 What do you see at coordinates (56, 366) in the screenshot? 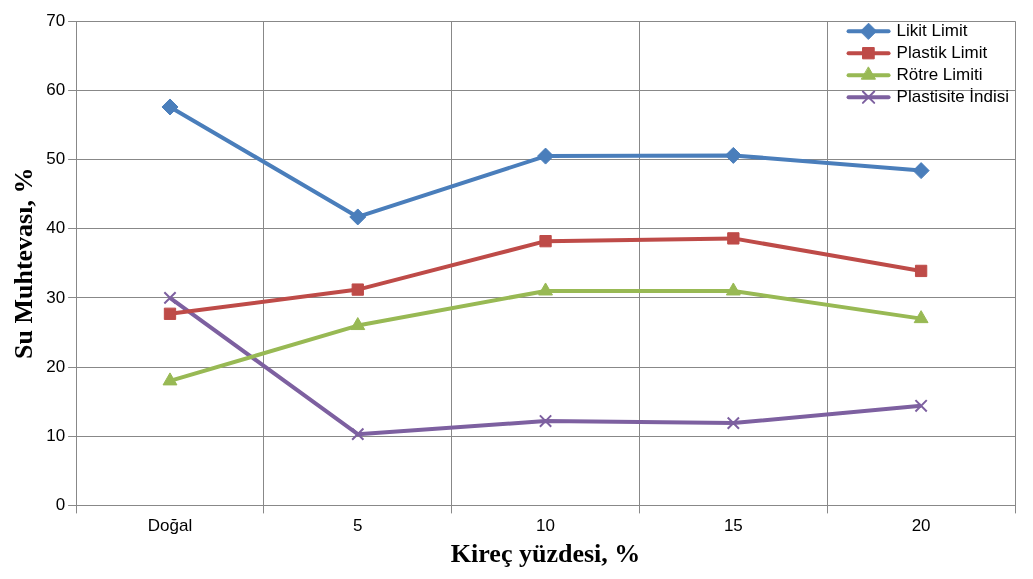
I see `y-tick-label: 20` at bounding box center [56, 366].